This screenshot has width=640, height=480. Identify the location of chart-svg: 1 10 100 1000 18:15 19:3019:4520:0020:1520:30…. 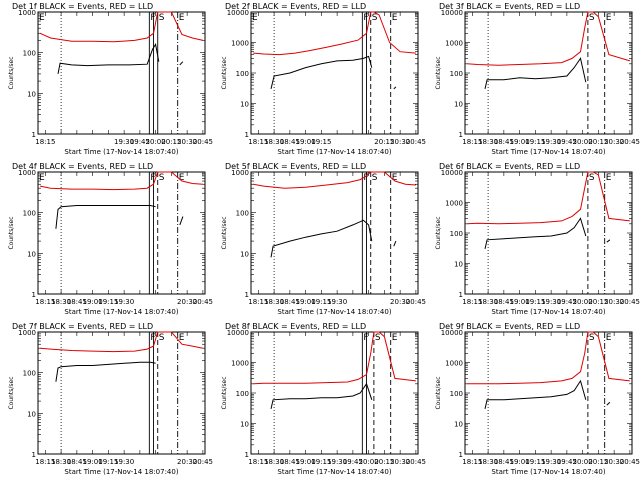
(110, 79).